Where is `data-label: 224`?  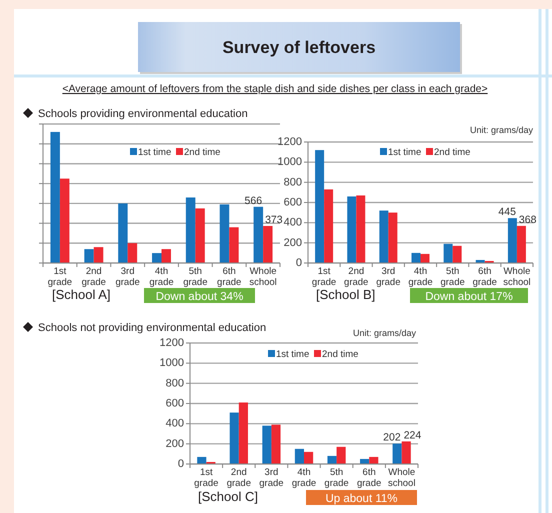
data-label: 224 is located at coordinates (413, 435).